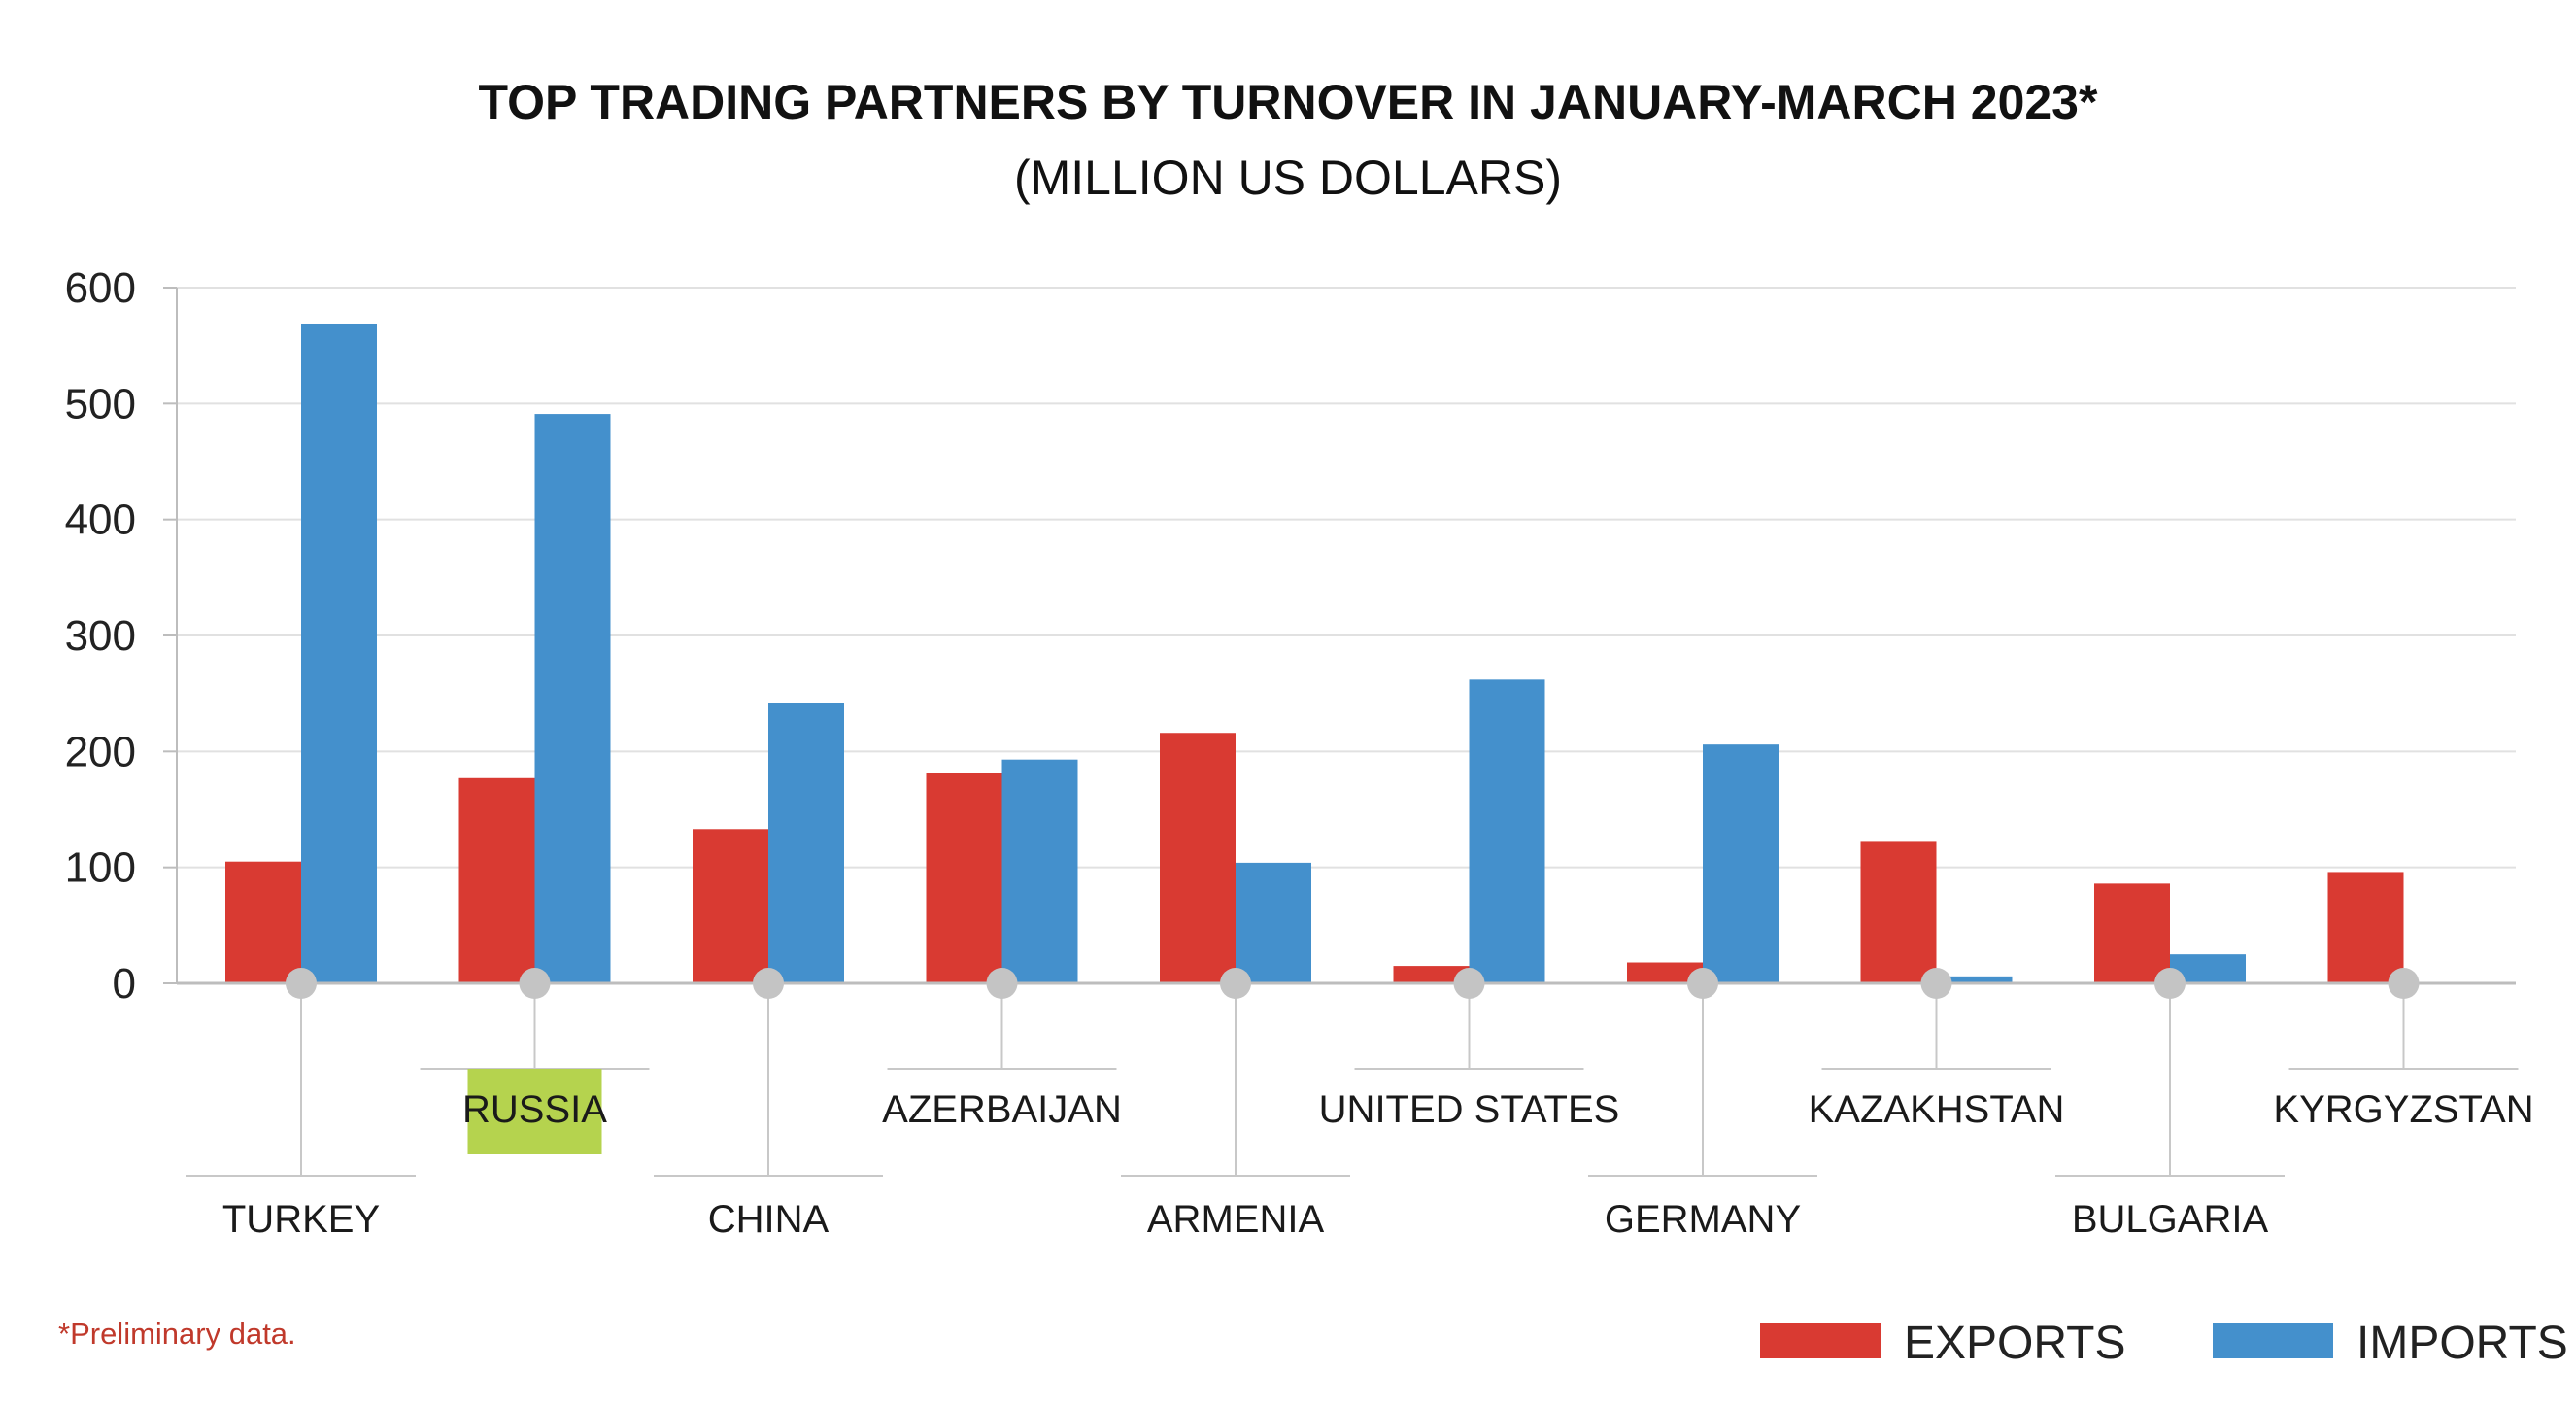 This screenshot has height=1405, width=2576. Describe the element at coordinates (100, 868) in the screenshot. I see `y-tick-label: 100` at that location.